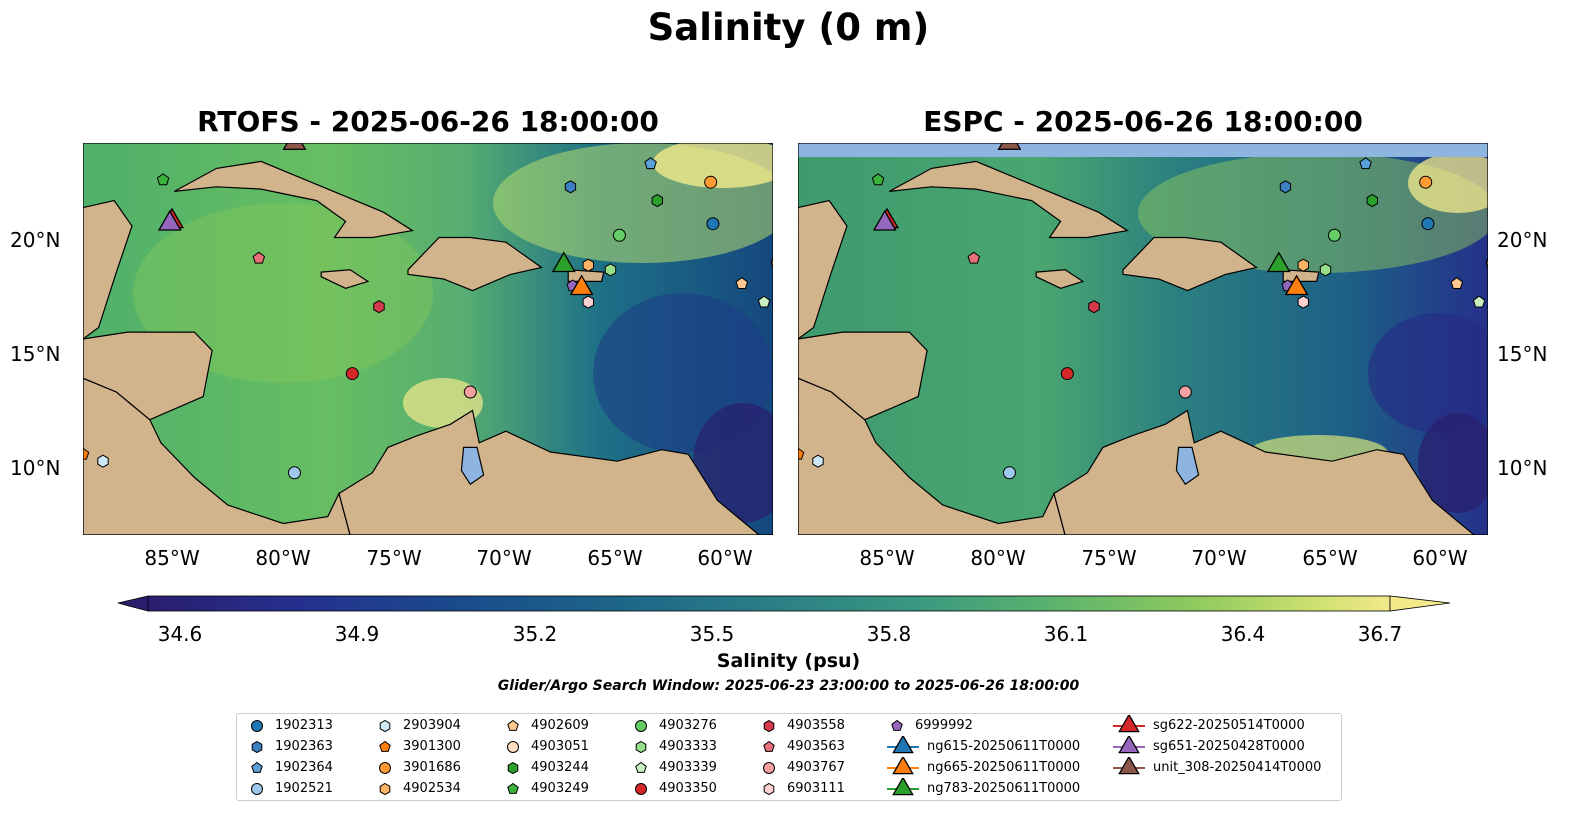 This screenshot has height=827, width=1577. What do you see at coordinates (428, 121) in the screenshot?
I see `panel-title-rtofs: RTOFS - 2025-06-26 18:00:00` at bounding box center [428, 121].